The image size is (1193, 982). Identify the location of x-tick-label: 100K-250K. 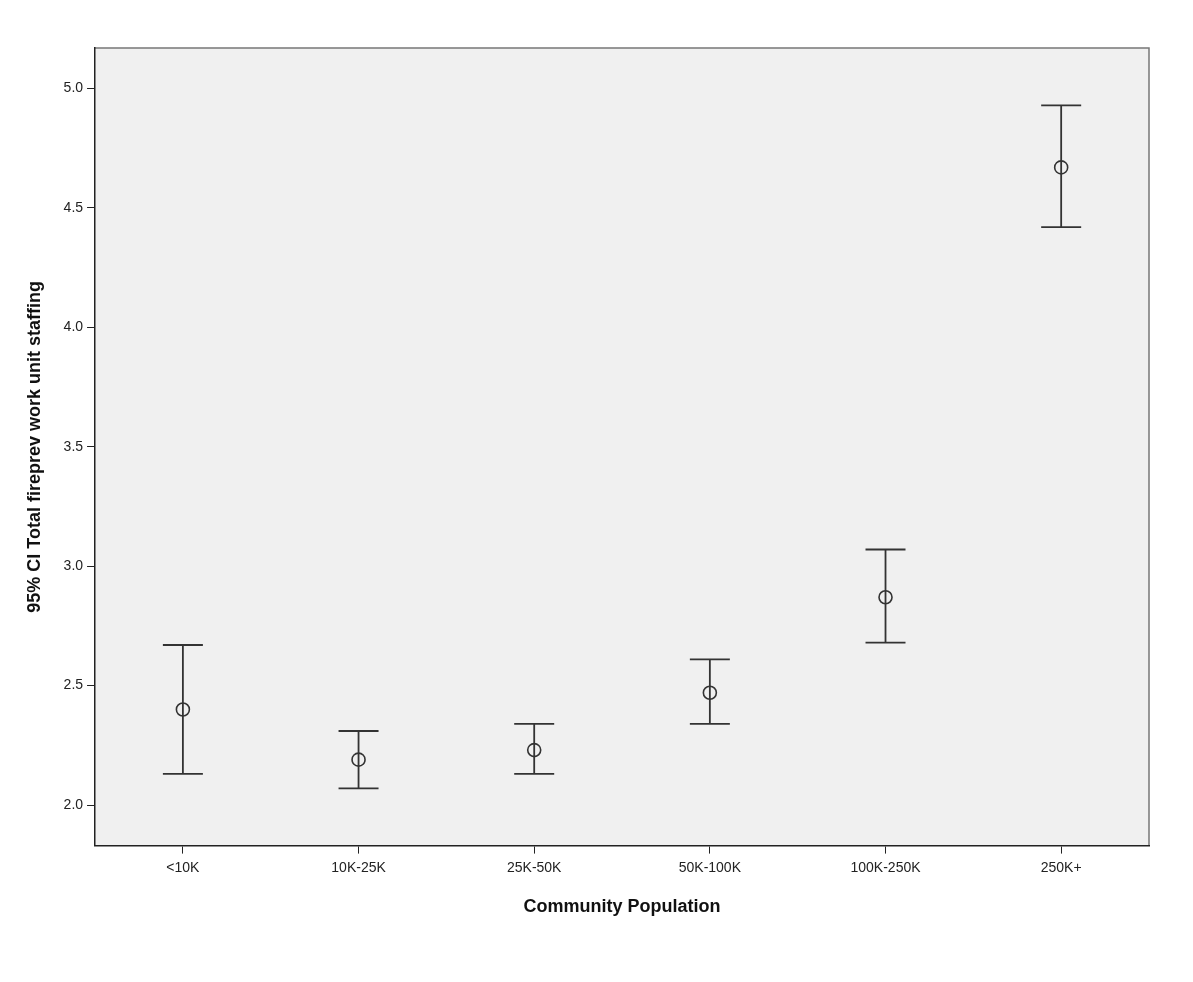
(886, 866).